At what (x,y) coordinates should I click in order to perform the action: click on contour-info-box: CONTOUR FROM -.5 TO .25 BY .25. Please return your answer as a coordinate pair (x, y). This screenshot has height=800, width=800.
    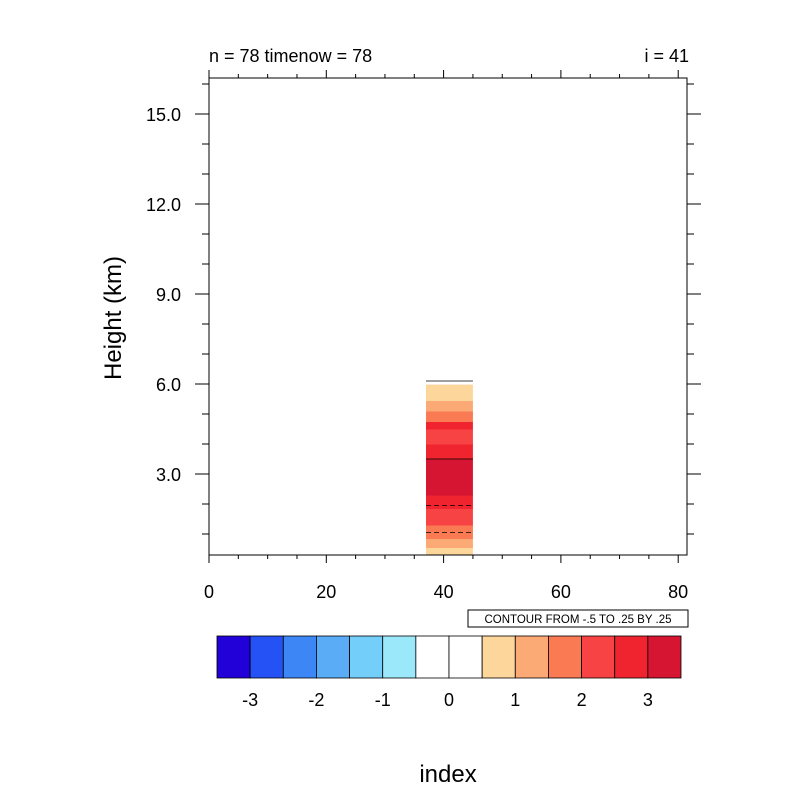
    Looking at the image, I should click on (578, 618).